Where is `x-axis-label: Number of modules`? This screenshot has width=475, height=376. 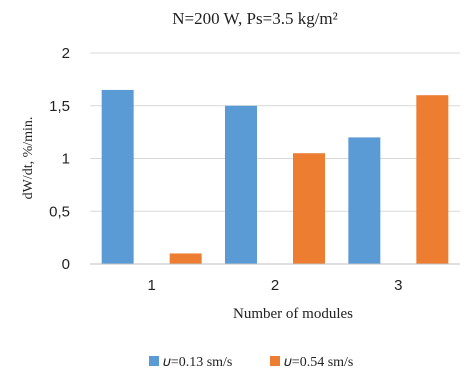 x-axis-label: Number of modules is located at coordinates (293, 314).